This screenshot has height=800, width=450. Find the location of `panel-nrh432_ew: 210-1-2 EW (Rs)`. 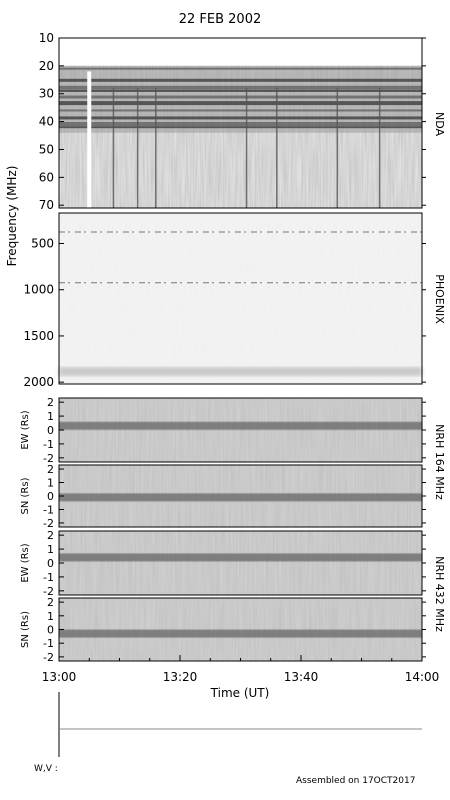

panel-nrh432_ew: 210-1-2 EW (Rs) is located at coordinates (223, 563).